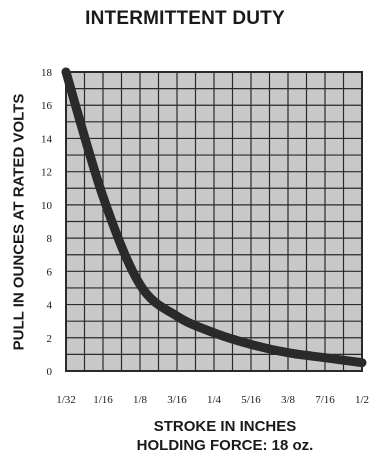 The image size is (370, 458). Describe the element at coordinates (47, 106) in the screenshot. I see `y-tick-label: 16` at that location.